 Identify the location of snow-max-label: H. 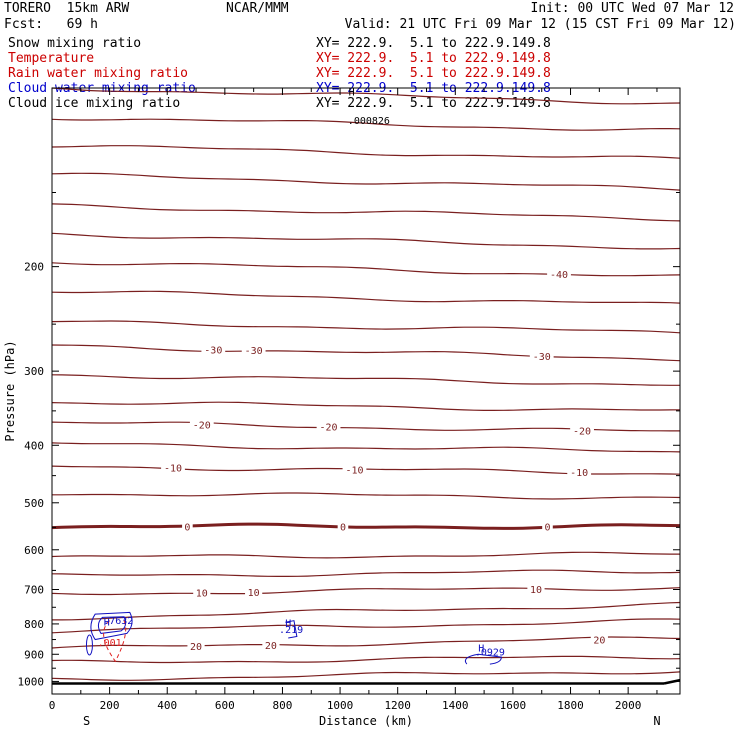
(352, 93).